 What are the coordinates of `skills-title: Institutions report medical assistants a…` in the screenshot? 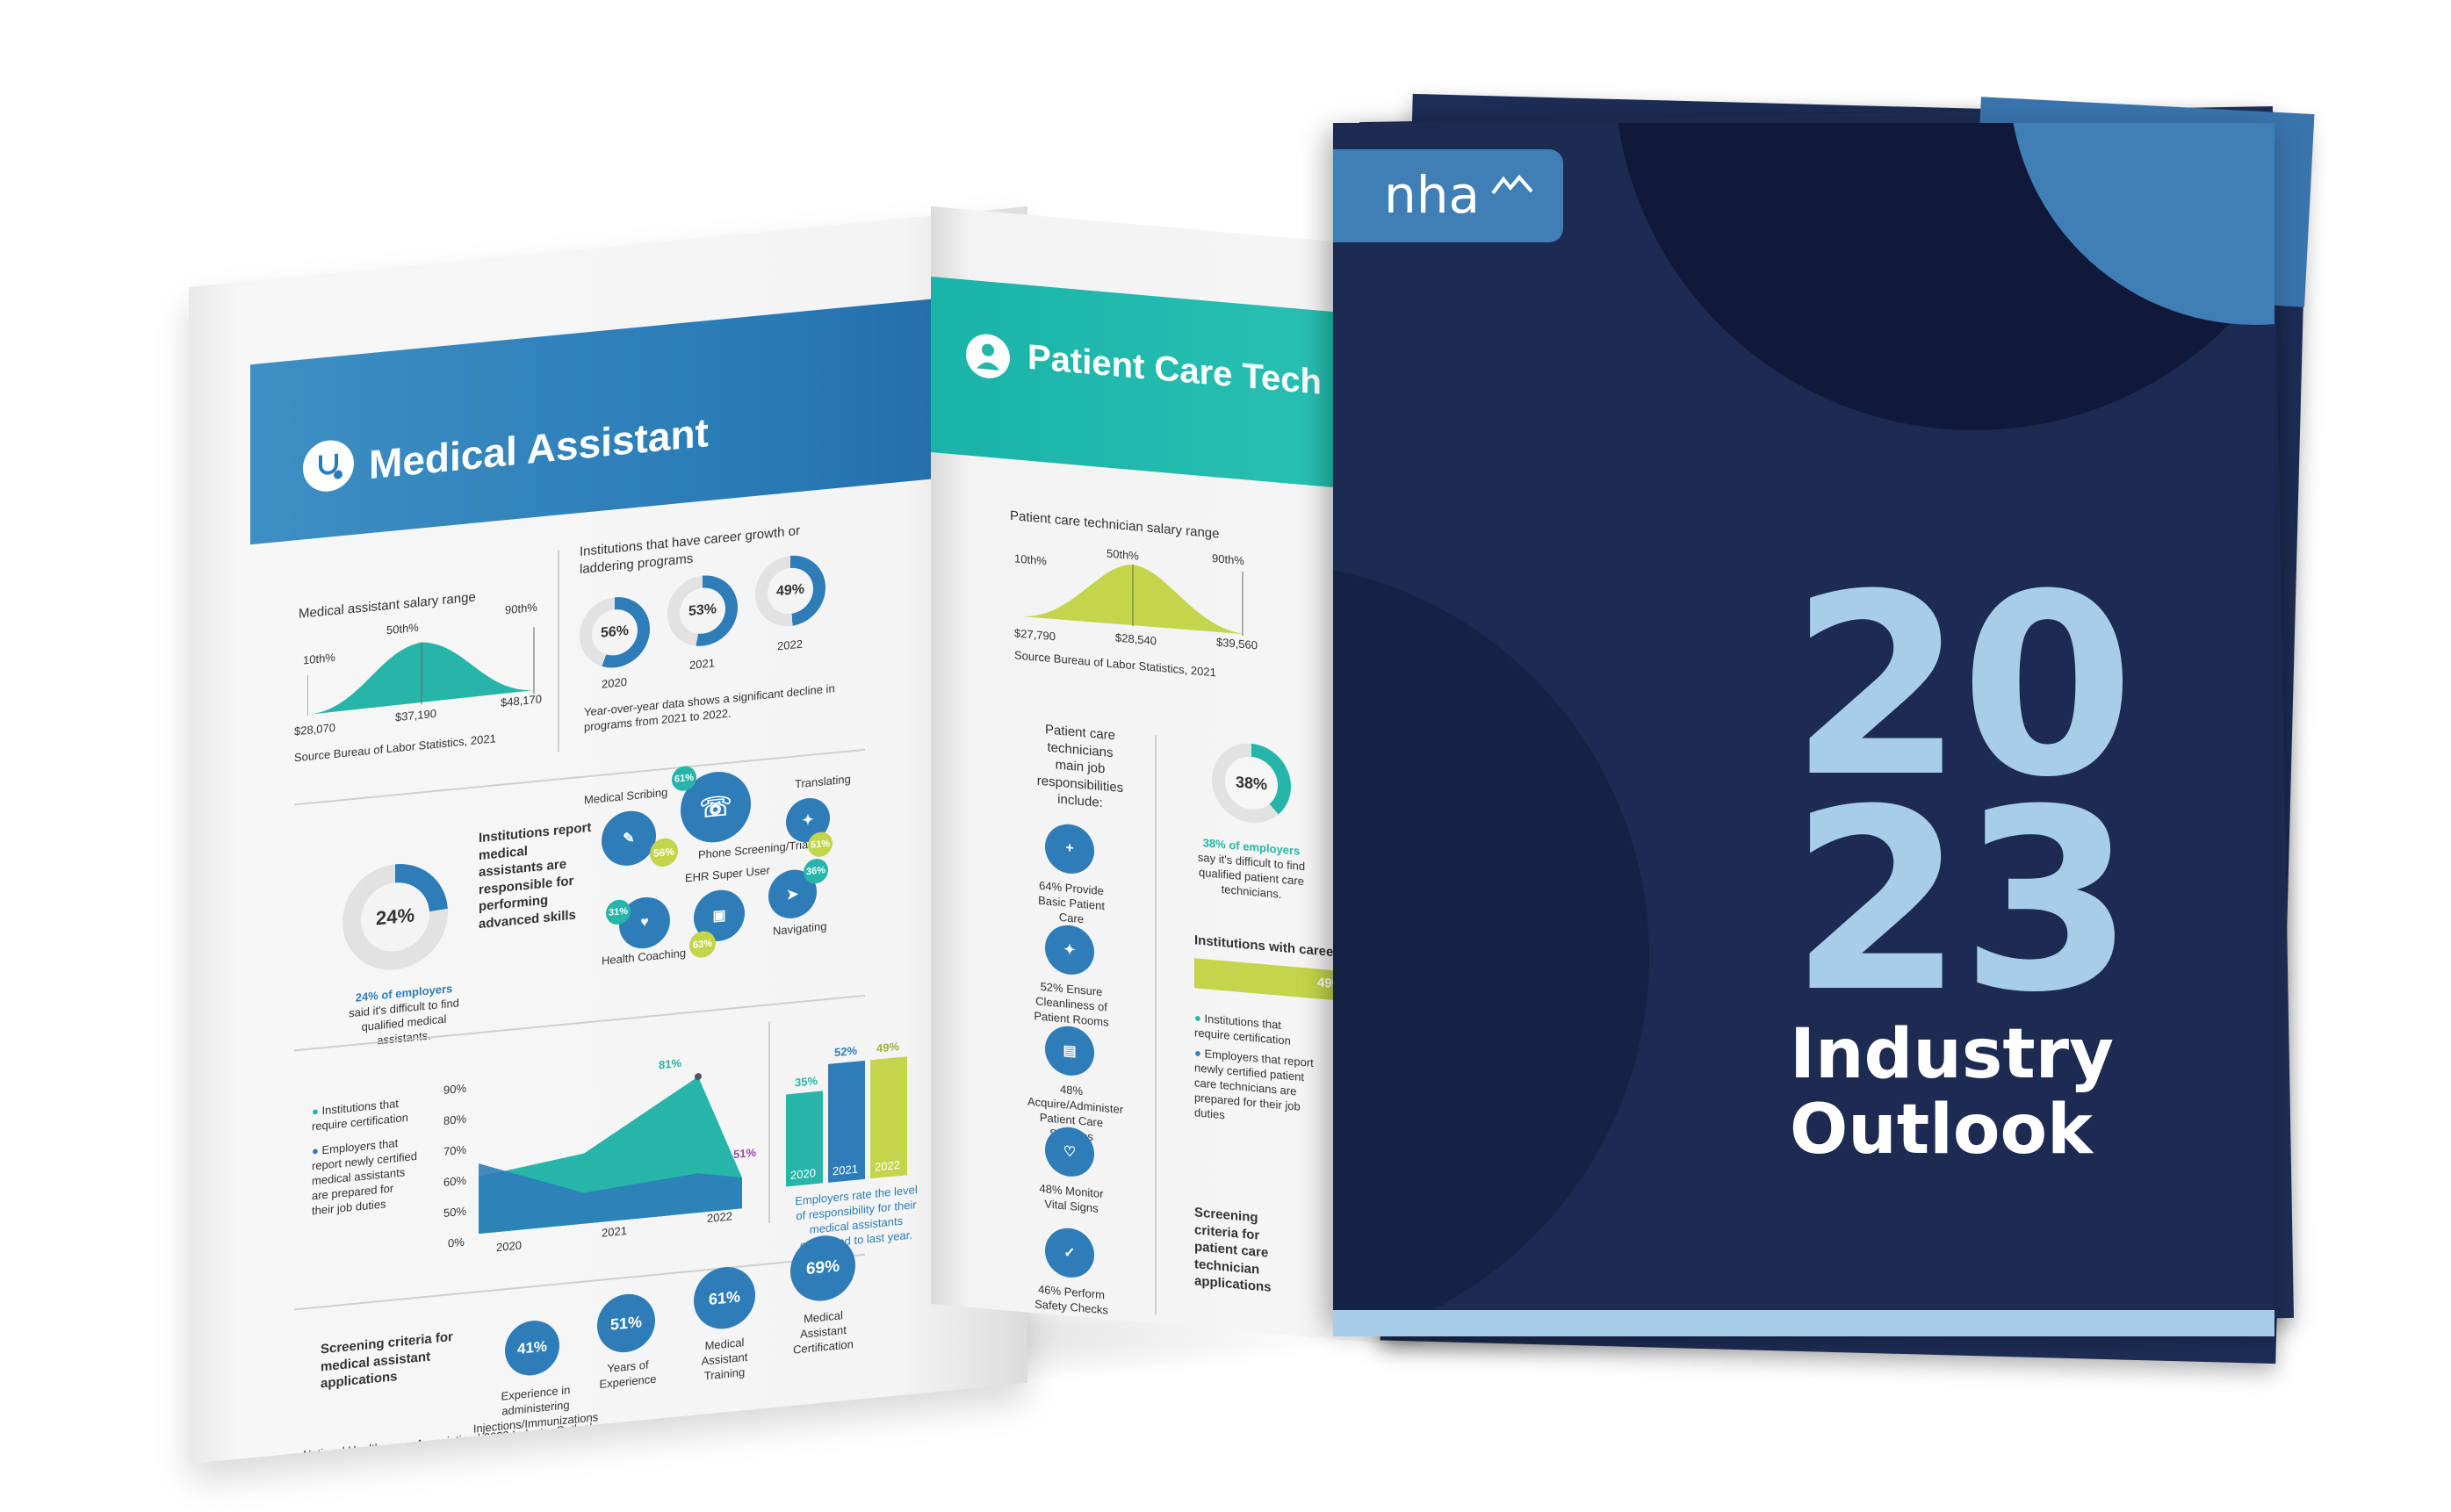 It's located at (535, 875).